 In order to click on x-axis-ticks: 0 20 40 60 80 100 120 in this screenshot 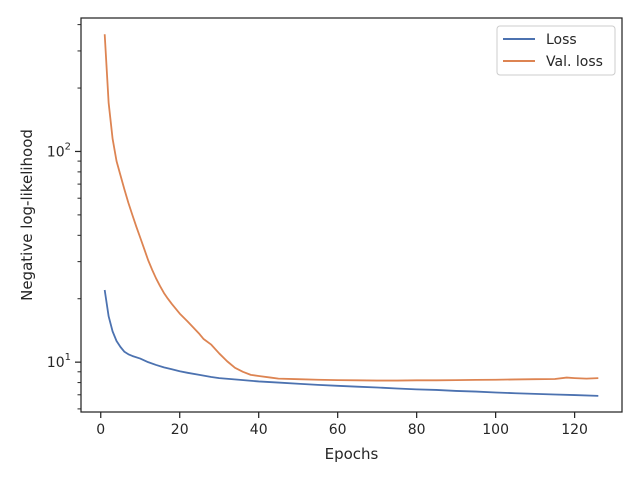, I will do `click(342, 425)`.